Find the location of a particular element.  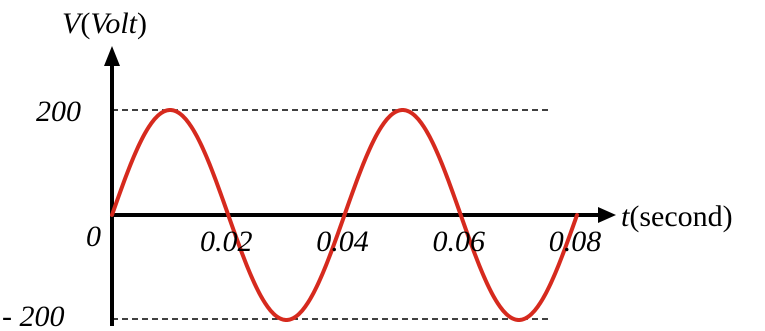

x-tick-label-0-08: 0.08 is located at coordinates (575, 241).